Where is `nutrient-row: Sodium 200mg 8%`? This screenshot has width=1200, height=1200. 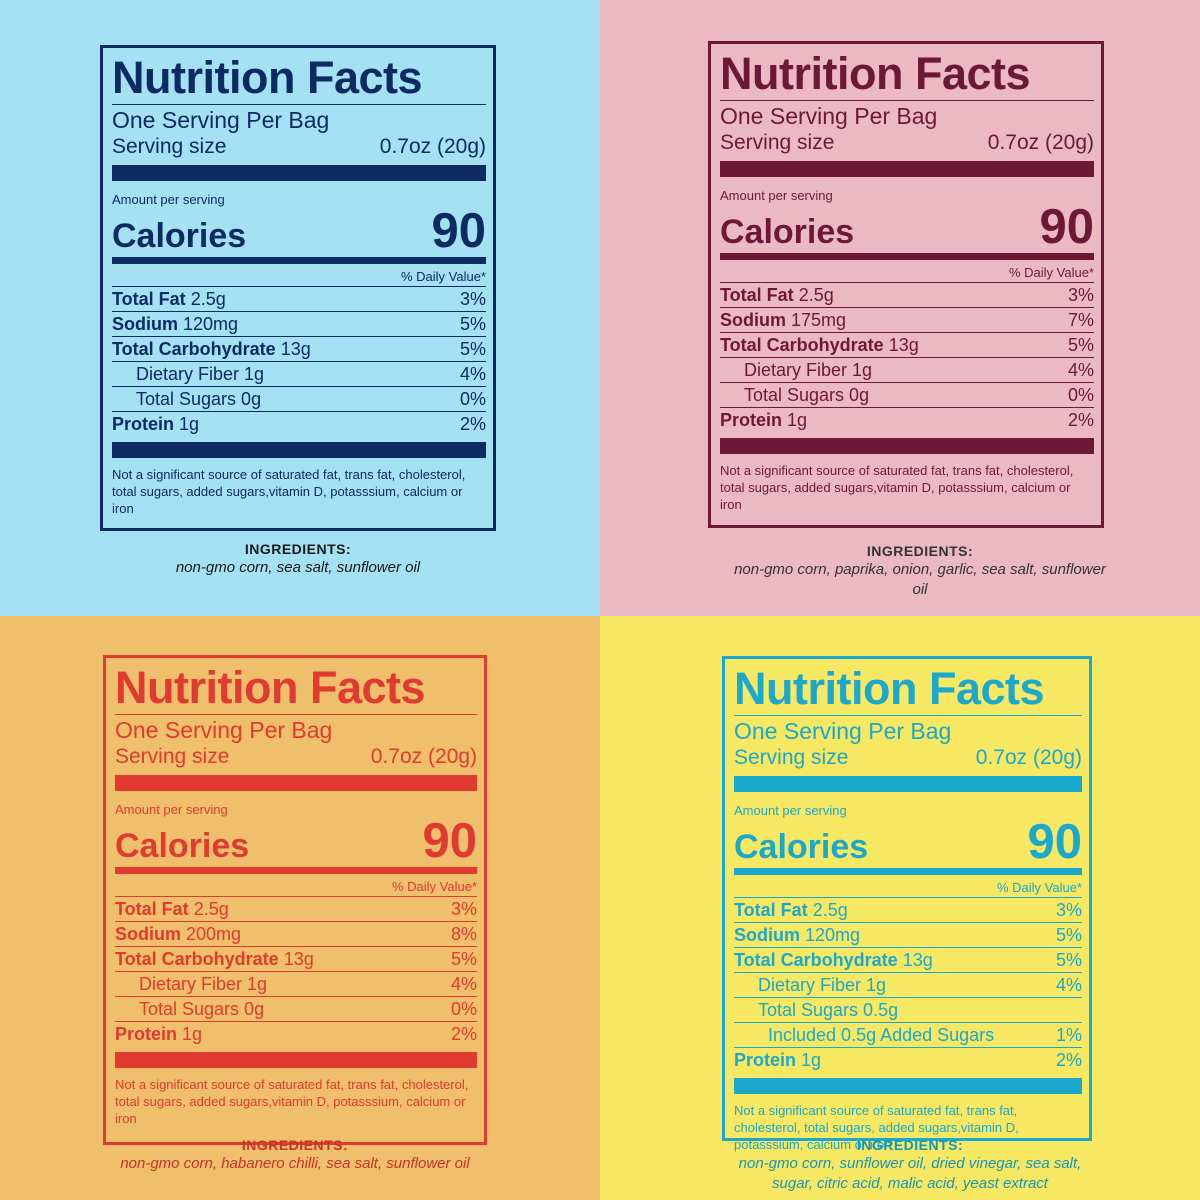
nutrient-row: Sodium 200mg 8% is located at coordinates (296, 933).